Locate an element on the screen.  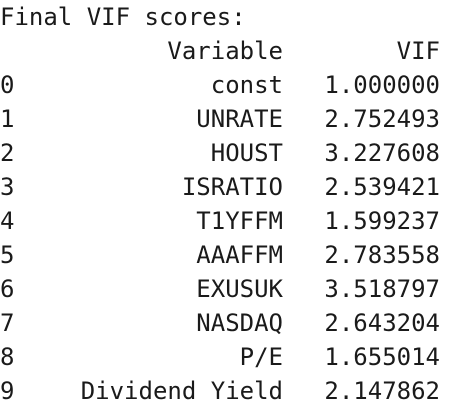
table-row: 4 T1YFFM 1.599237 is located at coordinates (220, 221).